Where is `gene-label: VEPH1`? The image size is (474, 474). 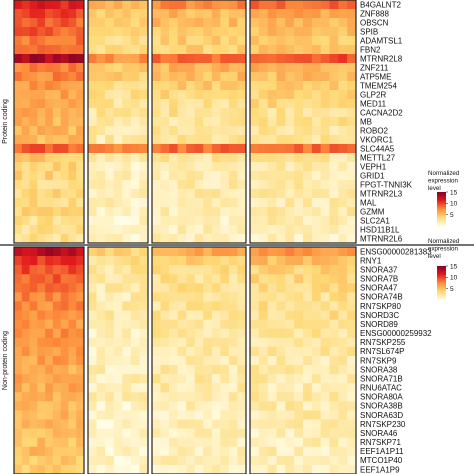
gene-label: VEPH1 is located at coordinates (373, 166).